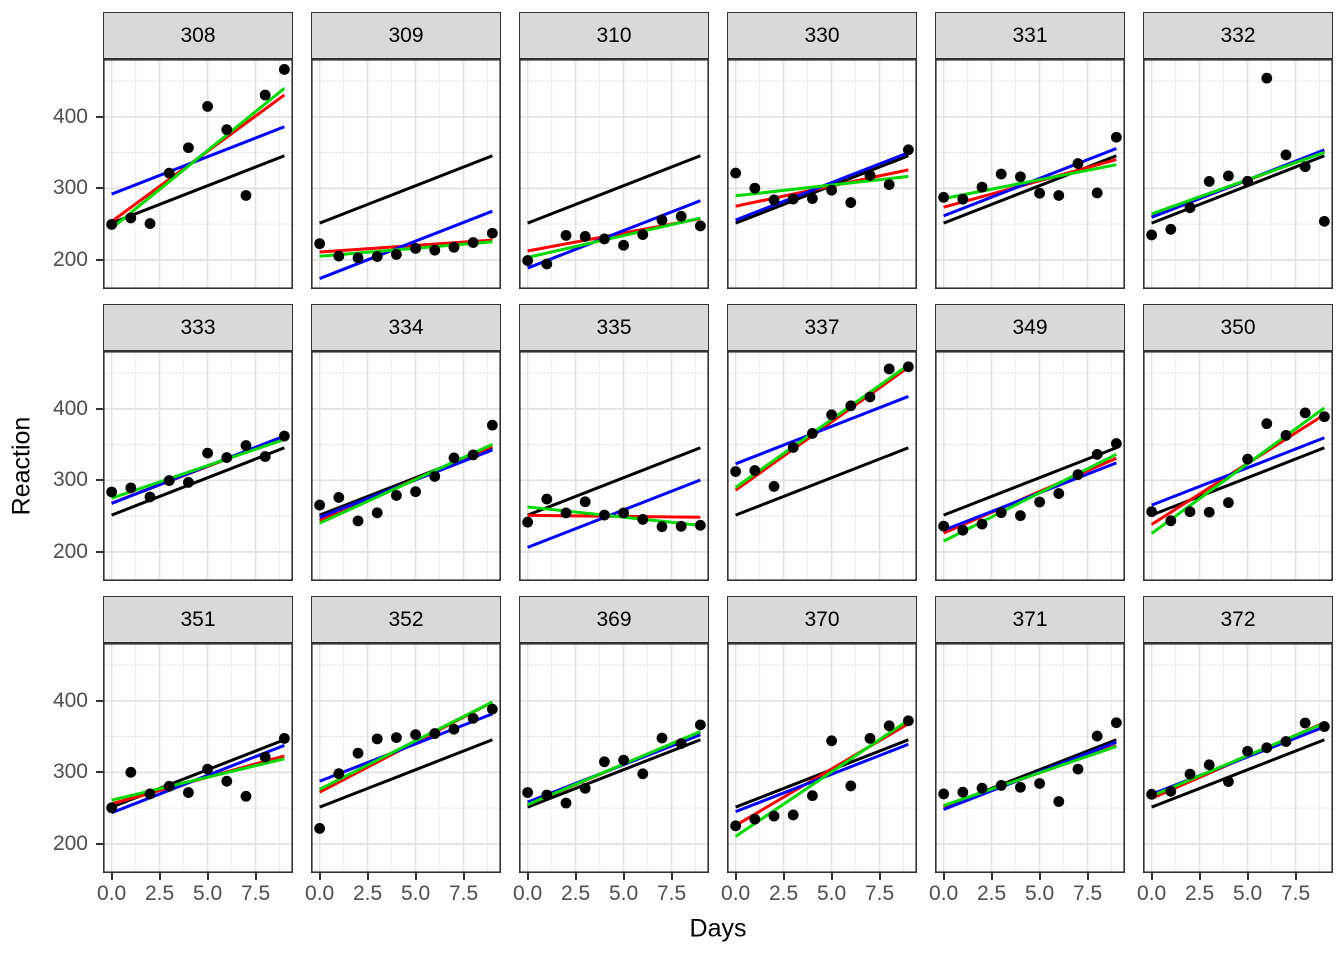  Describe the element at coordinates (70, 116) in the screenshot. I see `y-tick-label: 400` at that location.